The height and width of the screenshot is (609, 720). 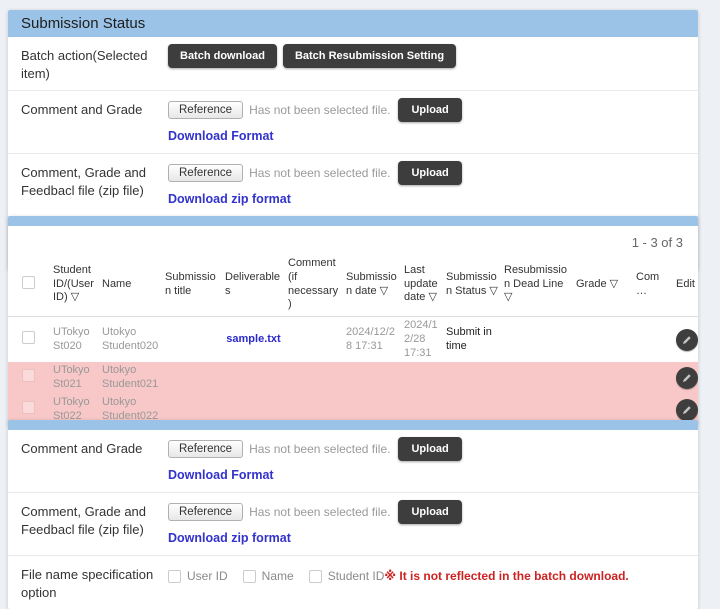 What do you see at coordinates (422, 378) in the screenshot?
I see `cell-last-update-date` at bounding box center [422, 378].